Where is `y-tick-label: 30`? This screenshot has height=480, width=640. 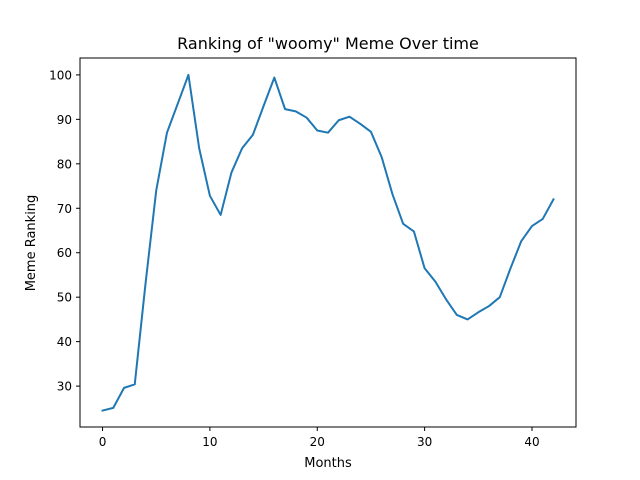 y-tick-label: 30 is located at coordinates (64, 387).